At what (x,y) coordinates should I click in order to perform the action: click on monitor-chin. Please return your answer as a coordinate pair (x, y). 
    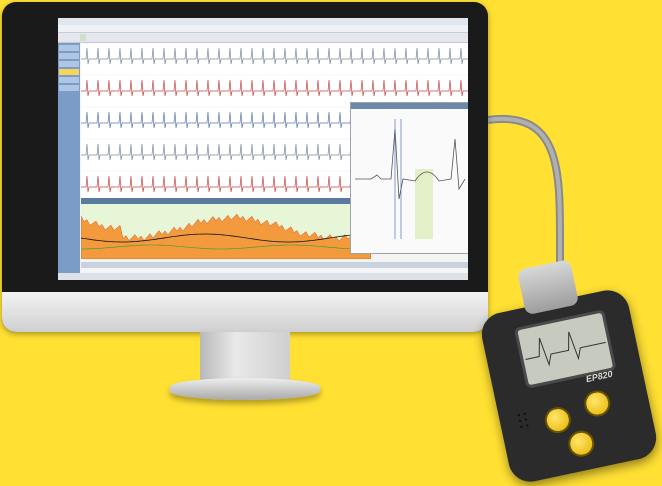
    Looking at the image, I should click on (245, 312).